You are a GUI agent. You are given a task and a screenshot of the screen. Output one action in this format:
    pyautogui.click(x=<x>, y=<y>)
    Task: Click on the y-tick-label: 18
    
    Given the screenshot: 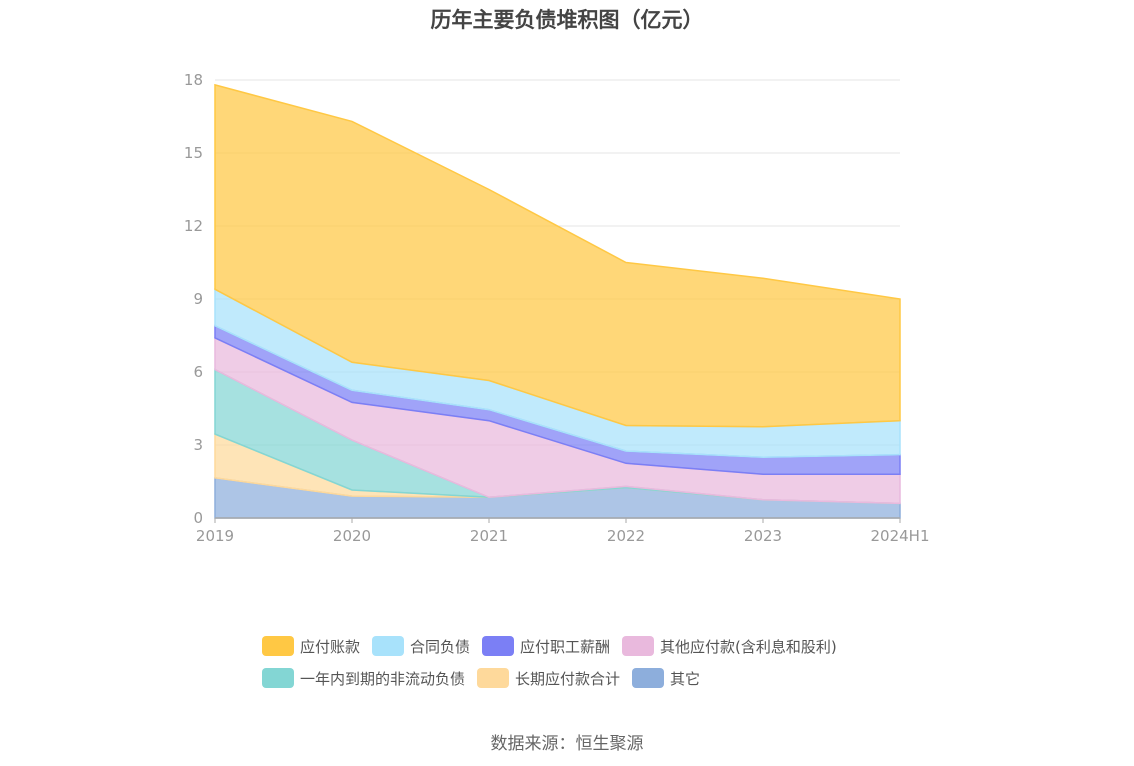 What is the action you would take?
    pyautogui.click(x=193, y=80)
    